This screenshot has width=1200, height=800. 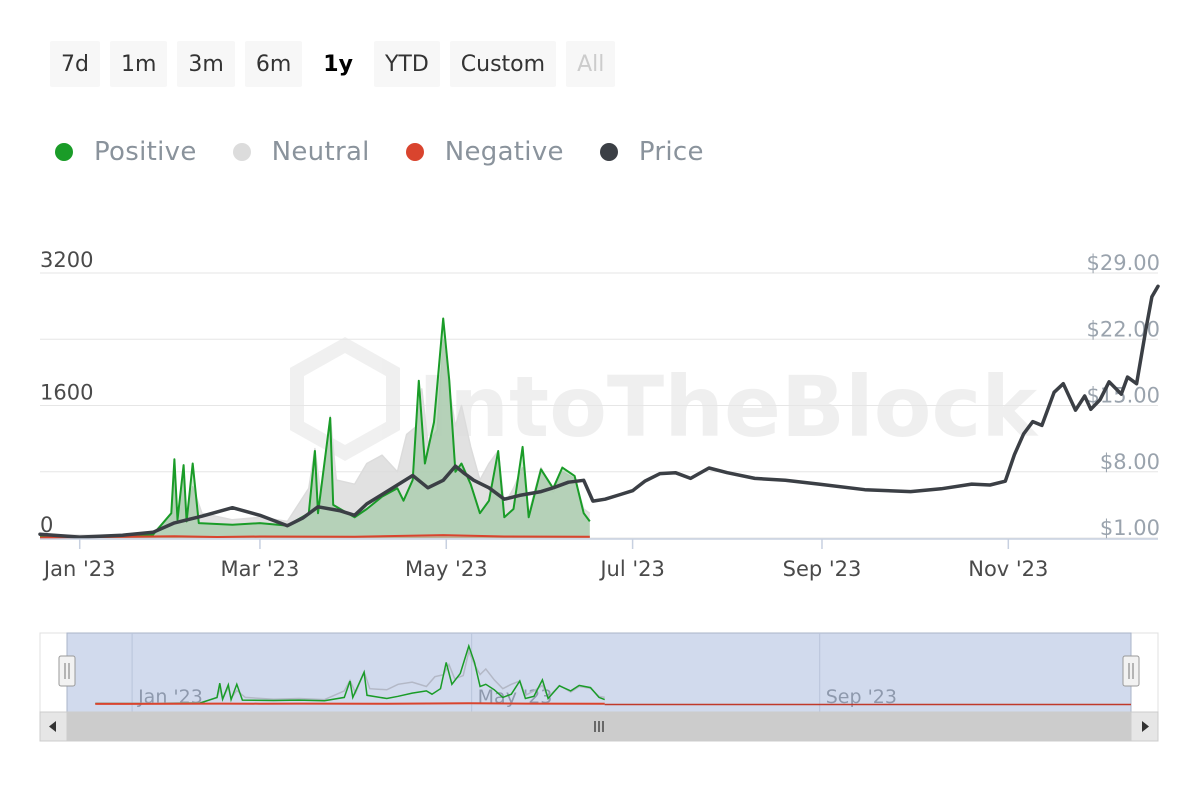 I want to click on arrow-right-icon, so click(x=1145, y=726).